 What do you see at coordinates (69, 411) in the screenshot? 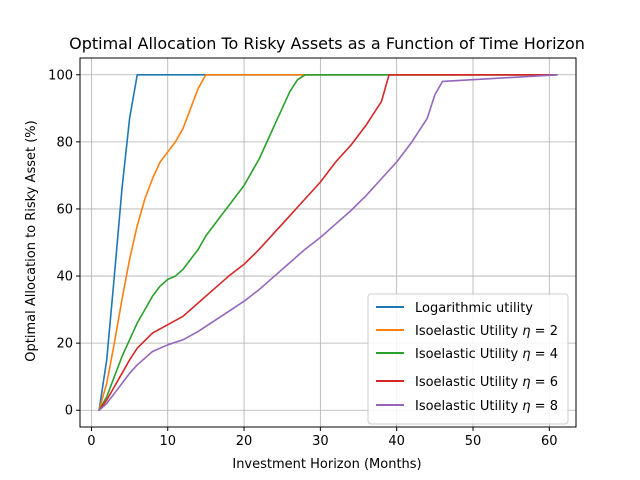
I see `y-tick-label: 0` at bounding box center [69, 411].